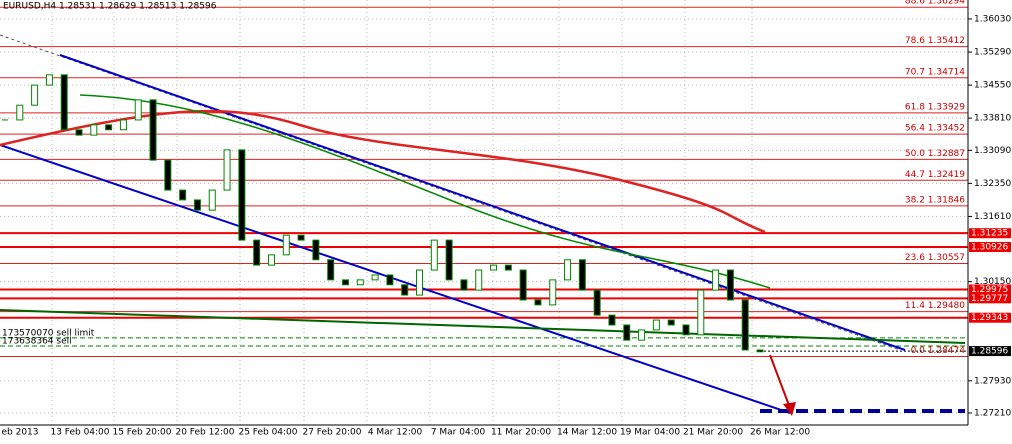 Image resolution: width=1012 pixels, height=444 pixels. What do you see at coordinates (935, 258) in the screenshot?
I see `fib-label: 23.6 1.30557` at bounding box center [935, 258].